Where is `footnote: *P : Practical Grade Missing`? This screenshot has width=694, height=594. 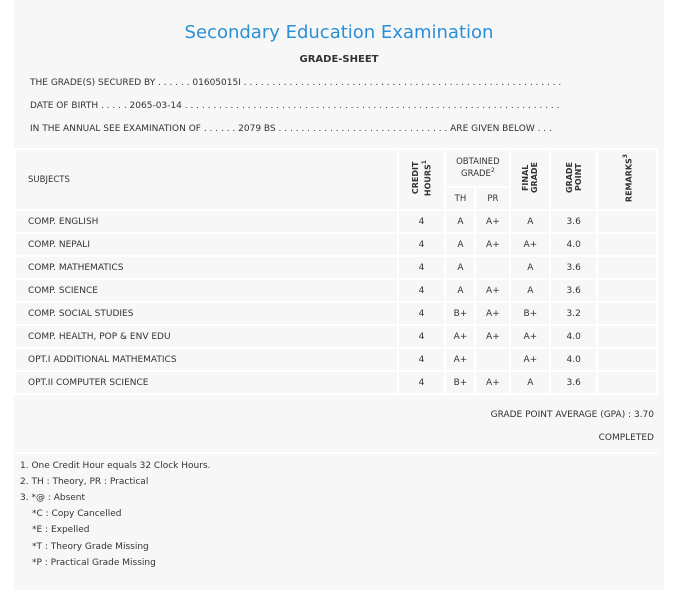 footnote: *P : Practical Grade Missing is located at coordinates (94, 563).